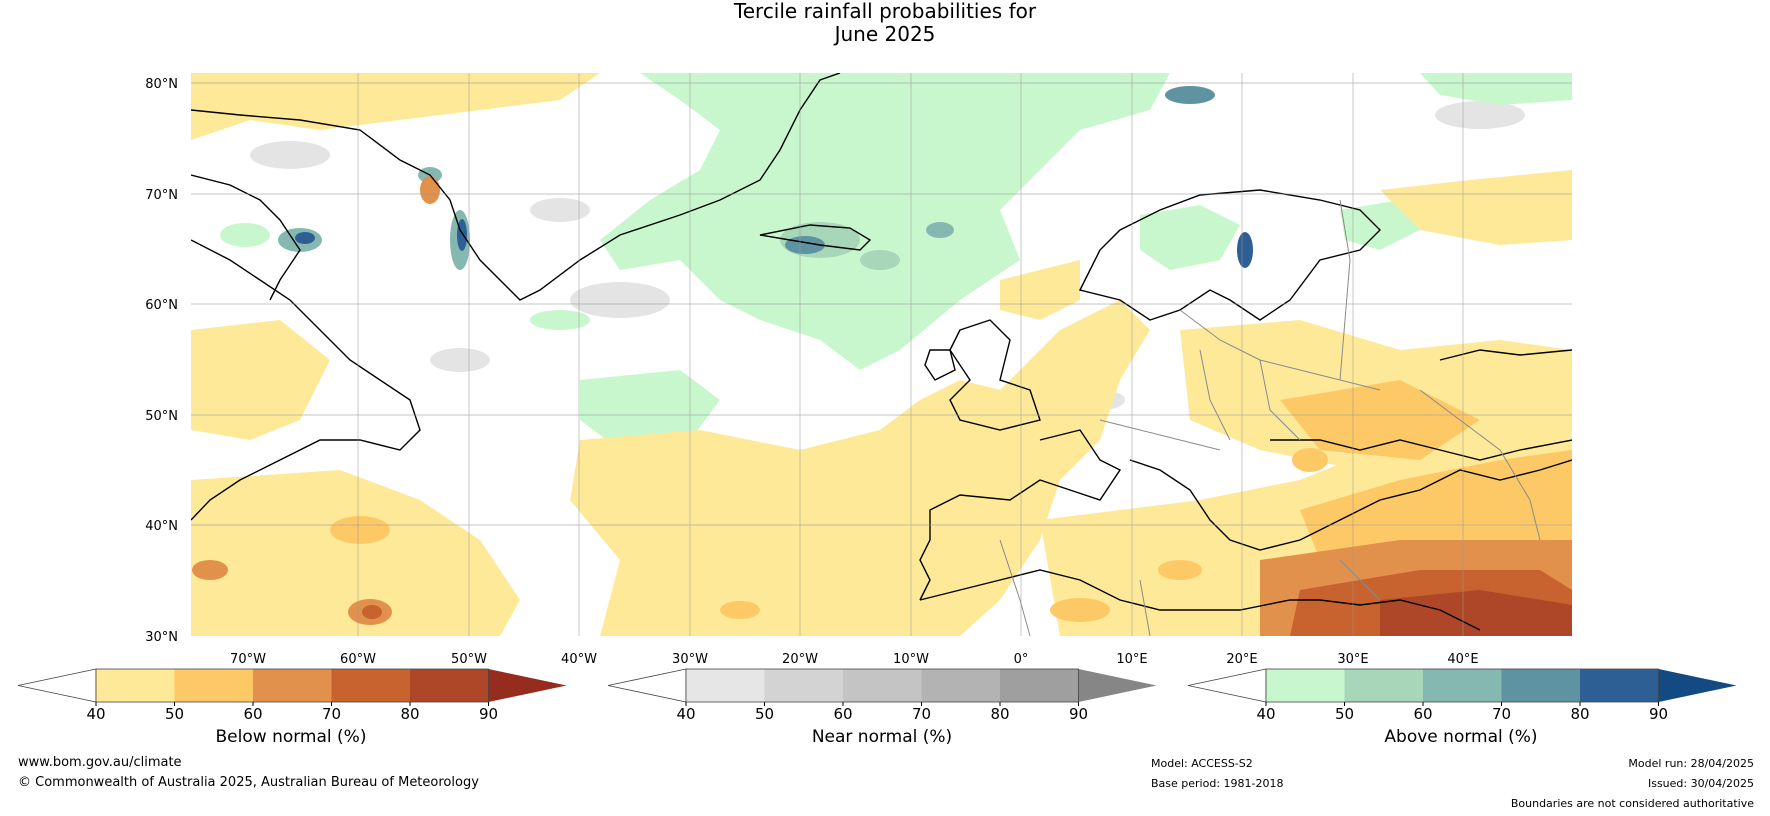 This screenshot has width=1770, height=816. What do you see at coordinates (161, 361) in the screenshot?
I see `latitude-labels: 80°N 70°N 60°N 50°N 40°N 30°N` at bounding box center [161, 361].